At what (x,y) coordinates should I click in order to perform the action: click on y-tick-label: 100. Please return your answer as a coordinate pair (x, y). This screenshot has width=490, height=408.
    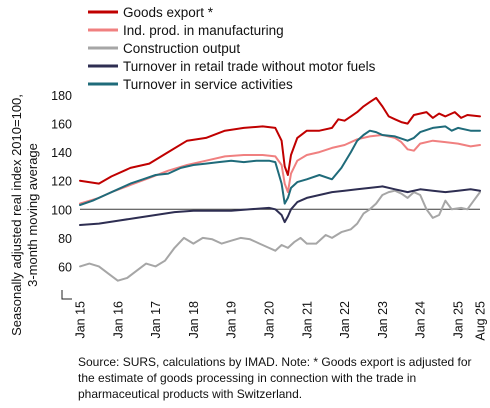
    Looking at the image, I should click on (61, 210).